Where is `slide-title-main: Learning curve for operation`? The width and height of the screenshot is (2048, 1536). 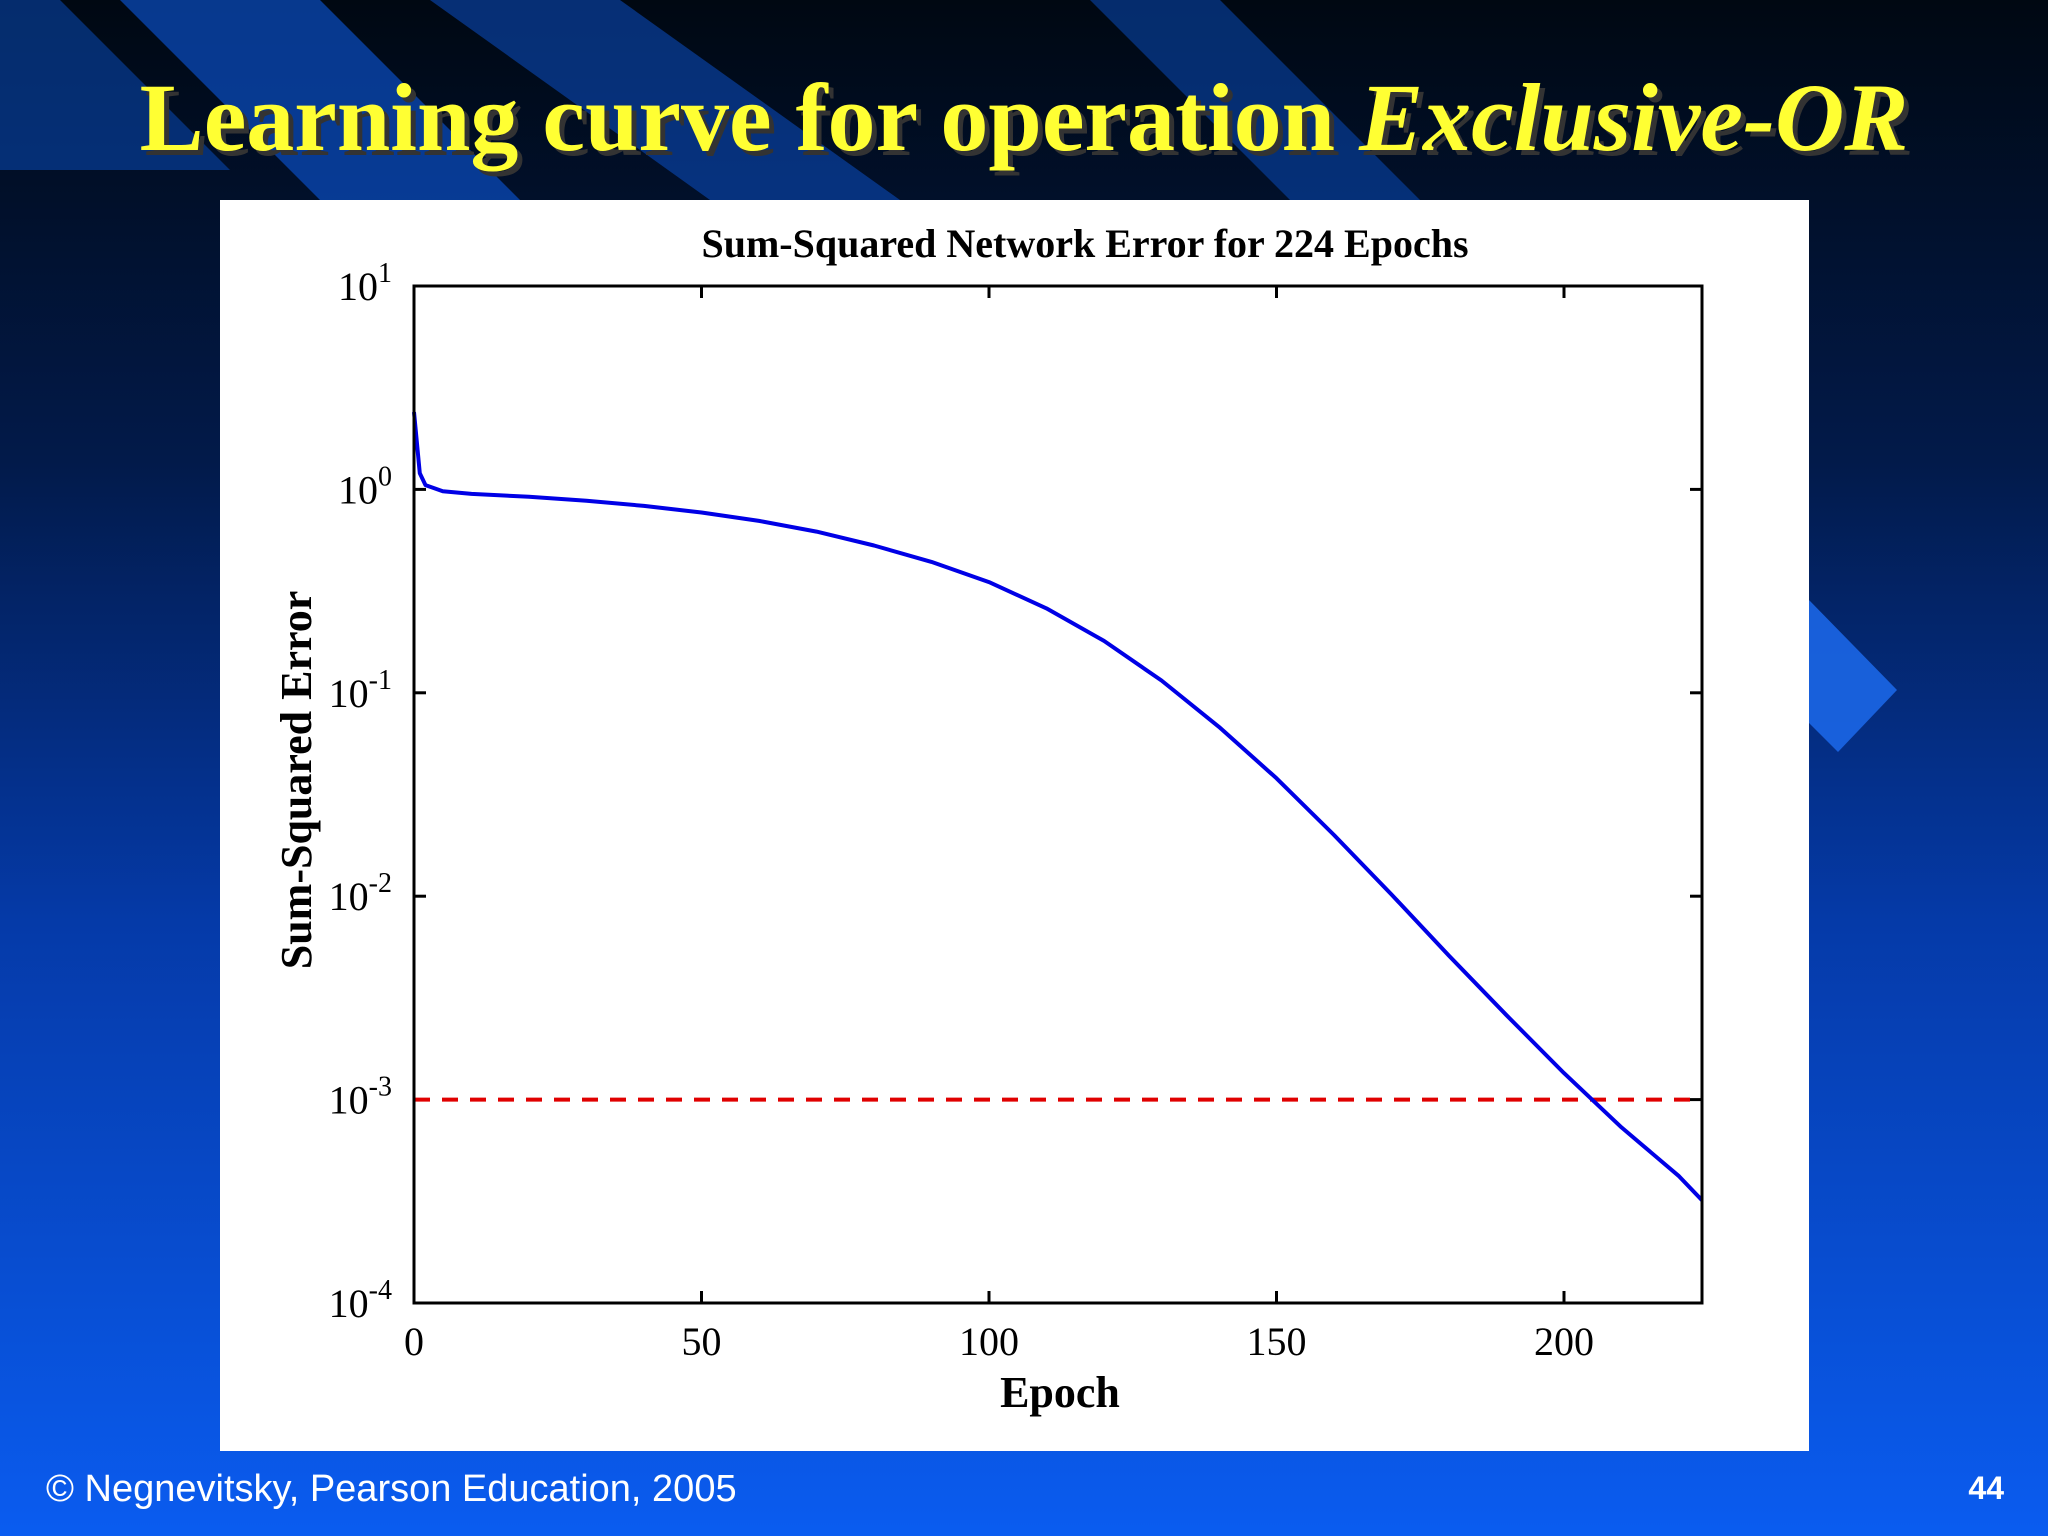 slide-title-main: Learning curve for operation is located at coordinates (749, 117).